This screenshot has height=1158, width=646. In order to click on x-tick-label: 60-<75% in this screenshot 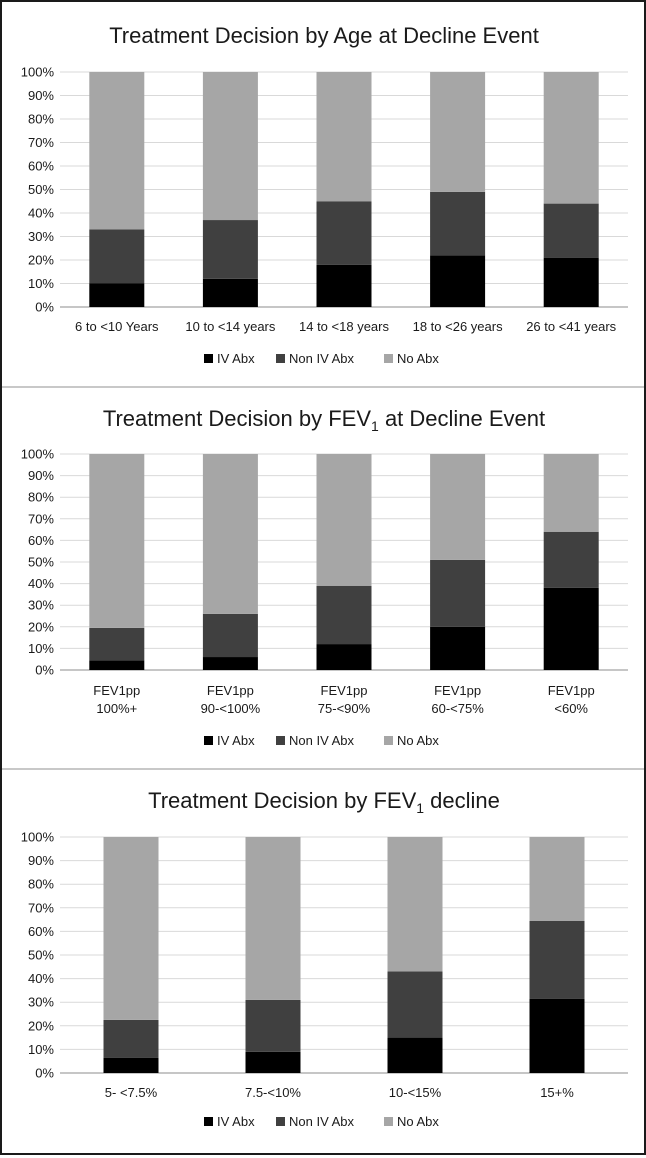, I will do `click(457, 708)`.